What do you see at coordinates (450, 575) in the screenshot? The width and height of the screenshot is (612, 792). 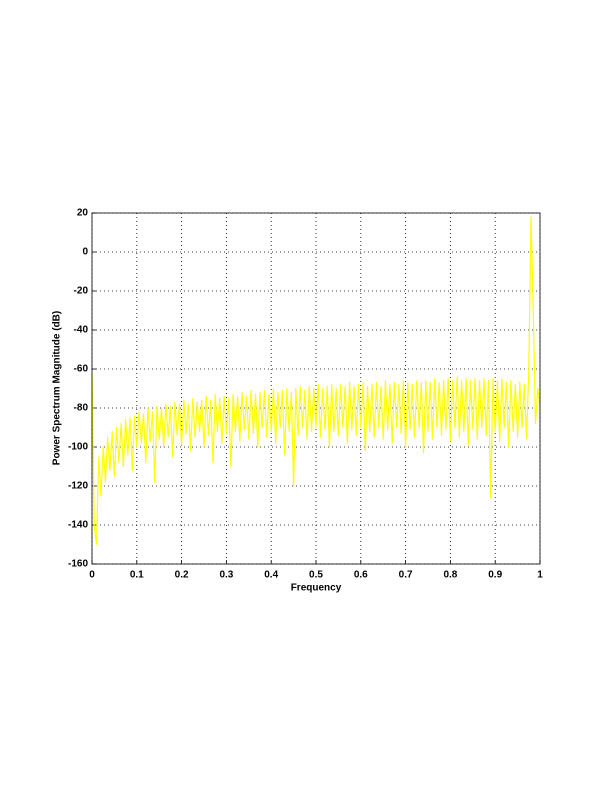 I see `x-tick-label: 0.8` at bounding box center [450, 575].